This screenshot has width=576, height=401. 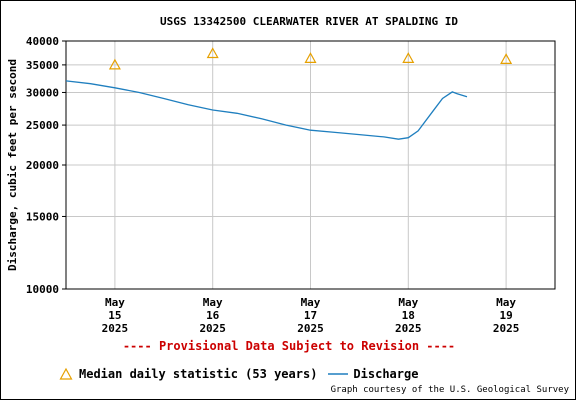 What do you see at coordinates (198, 374) in the screenshot?
I see `legend-median-label: Median daily statistic (53 years)` at bounding box center [198, 374].